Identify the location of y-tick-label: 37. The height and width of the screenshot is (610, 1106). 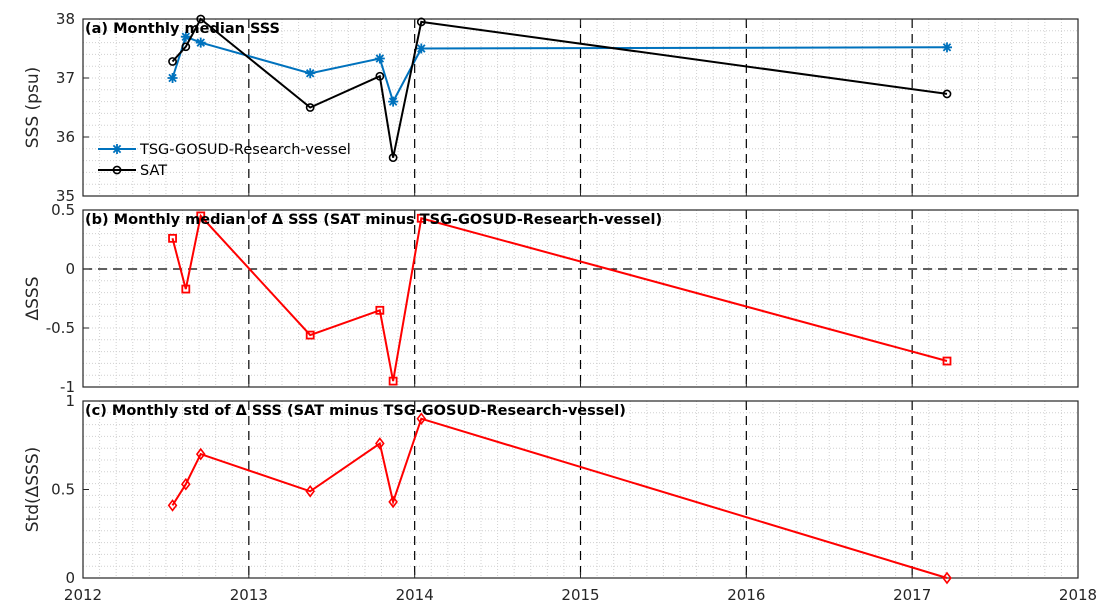
(65, 78).